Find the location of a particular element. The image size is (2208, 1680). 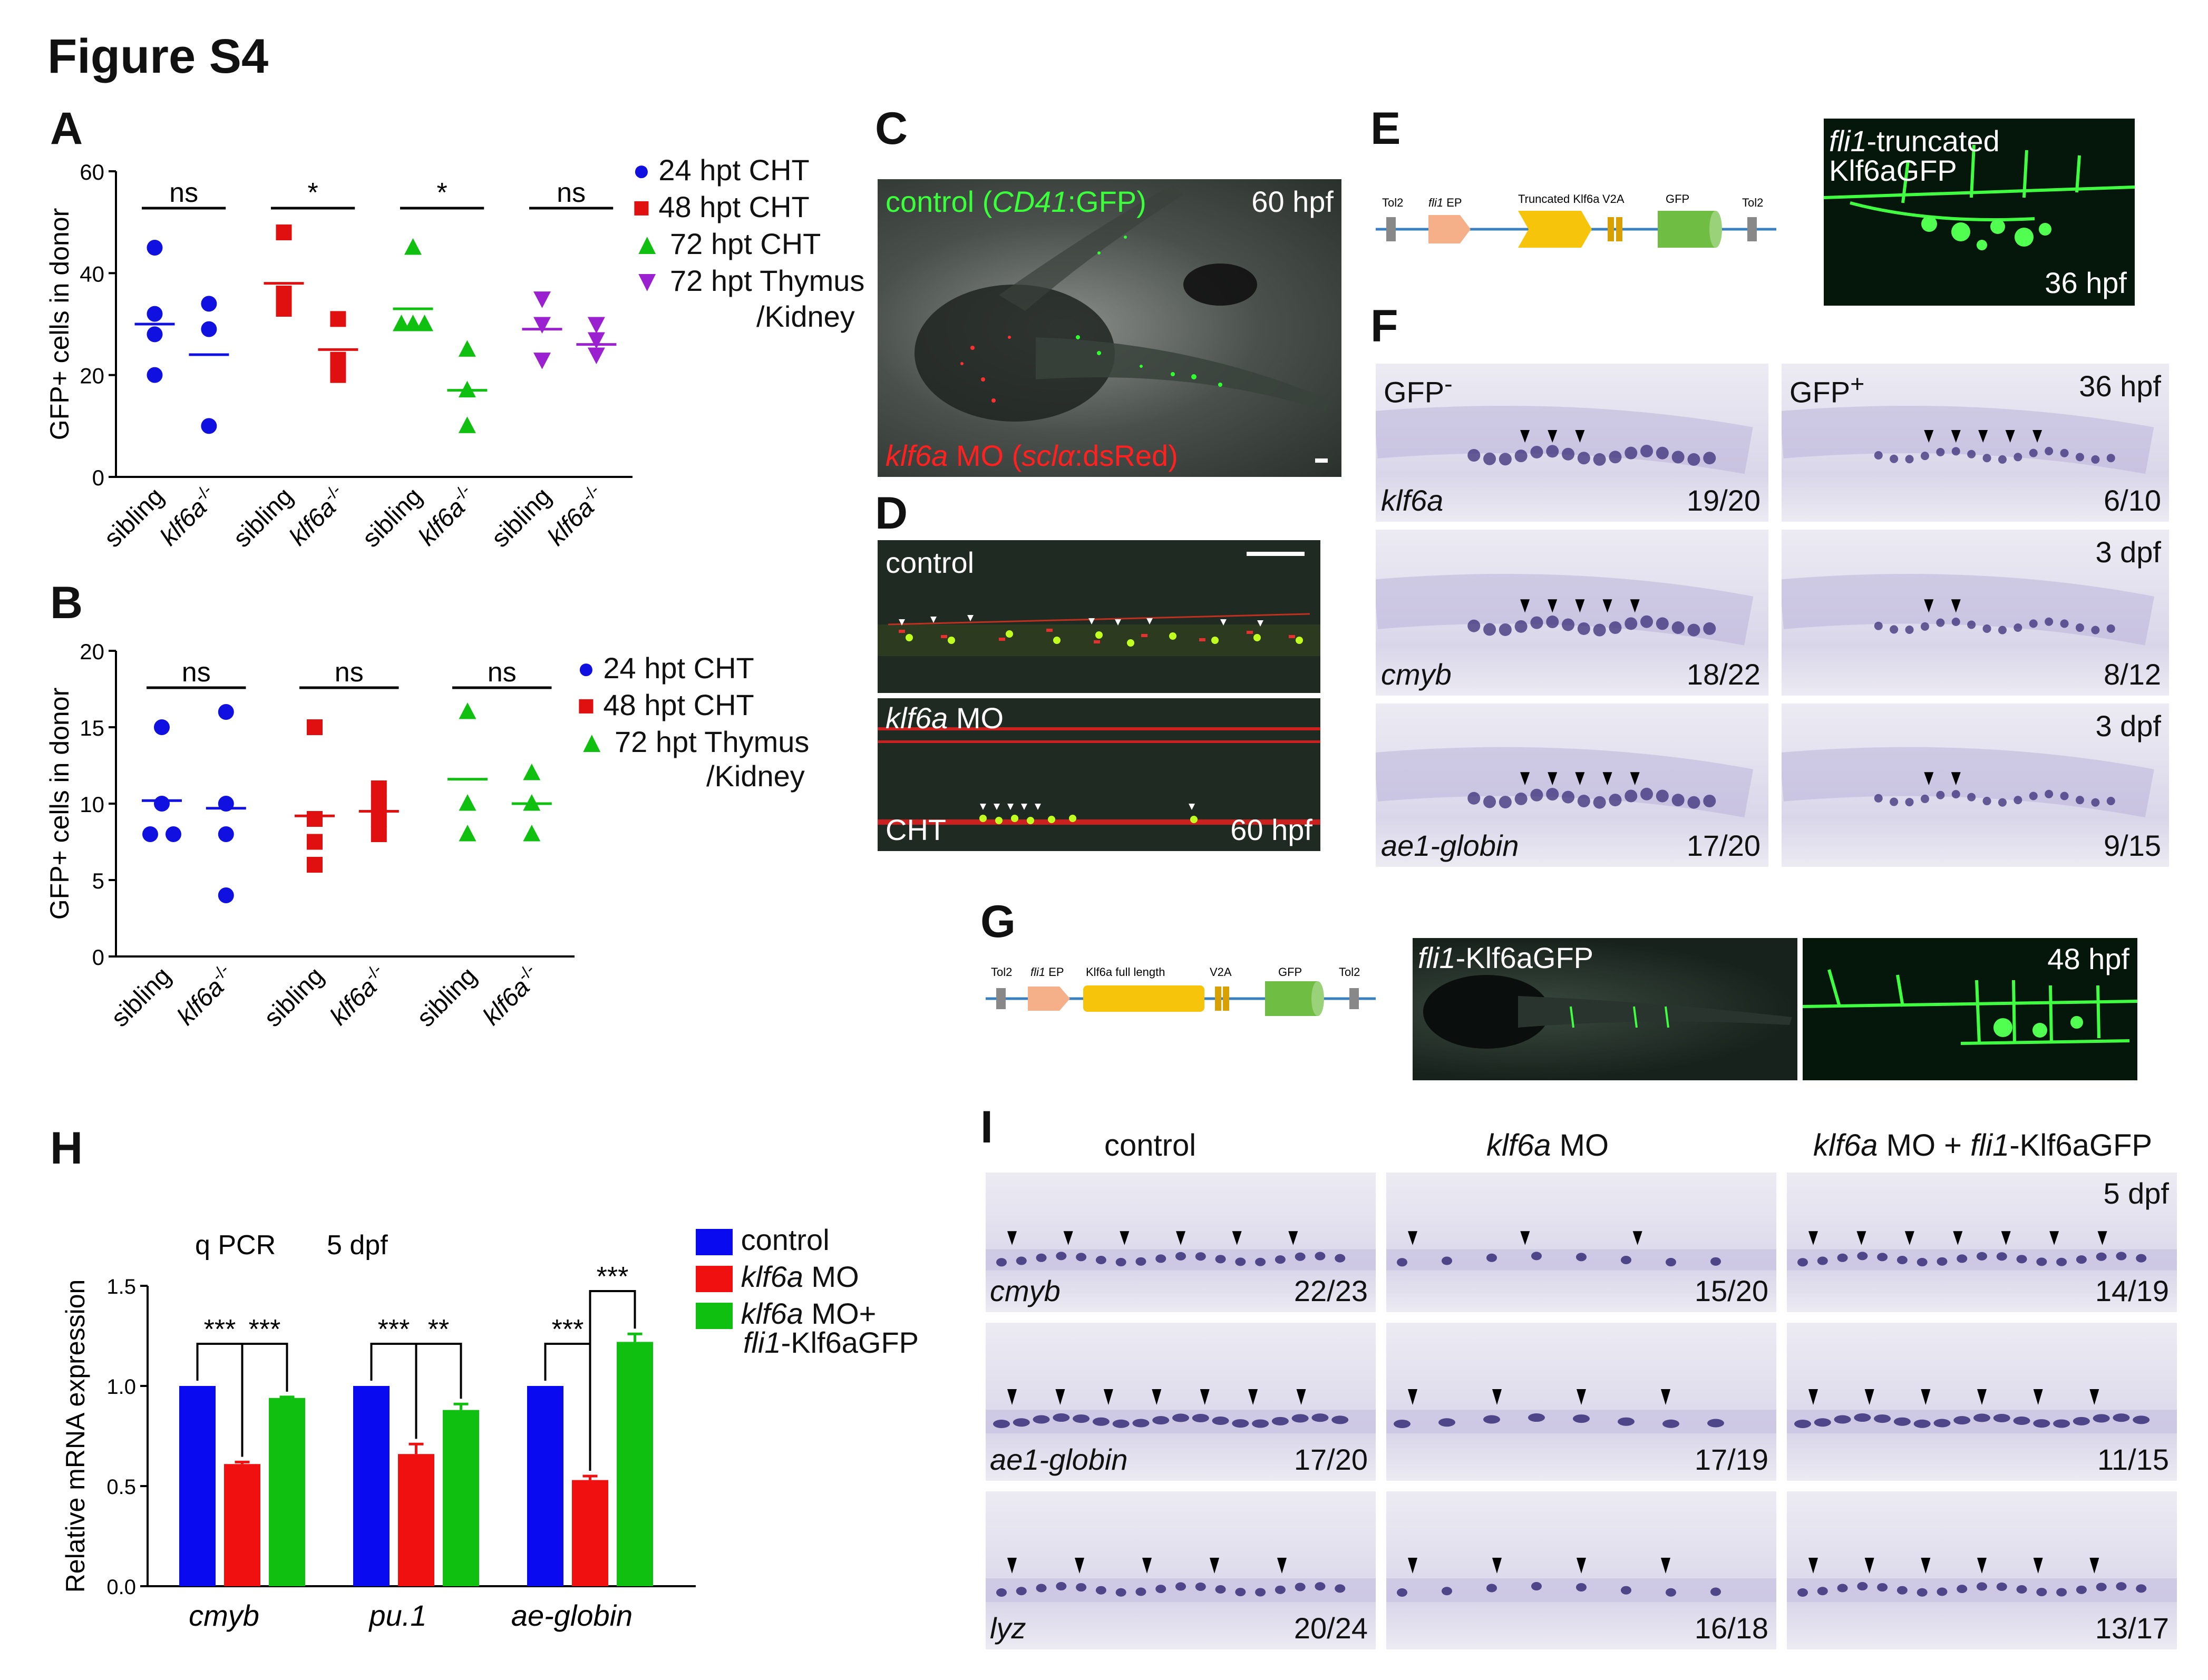

y-tick-label: 1.0 is located at coordinates (121, 1387).